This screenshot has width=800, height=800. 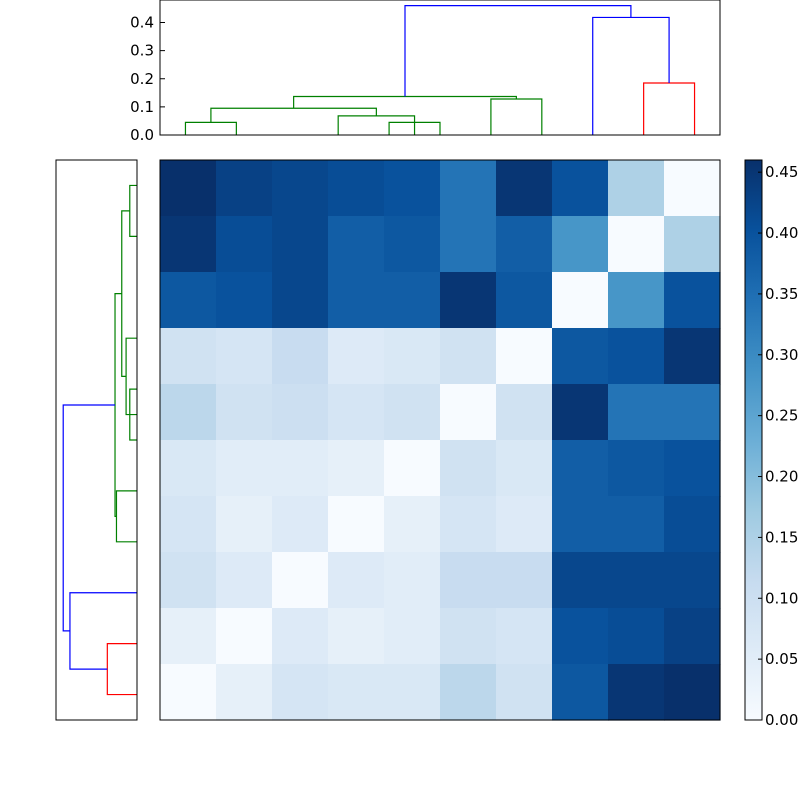 What do you see at coordinates (142, 79) in the screenshot?
I see `top-y-tick-label: 0.2` at bounding box center [142, 79].